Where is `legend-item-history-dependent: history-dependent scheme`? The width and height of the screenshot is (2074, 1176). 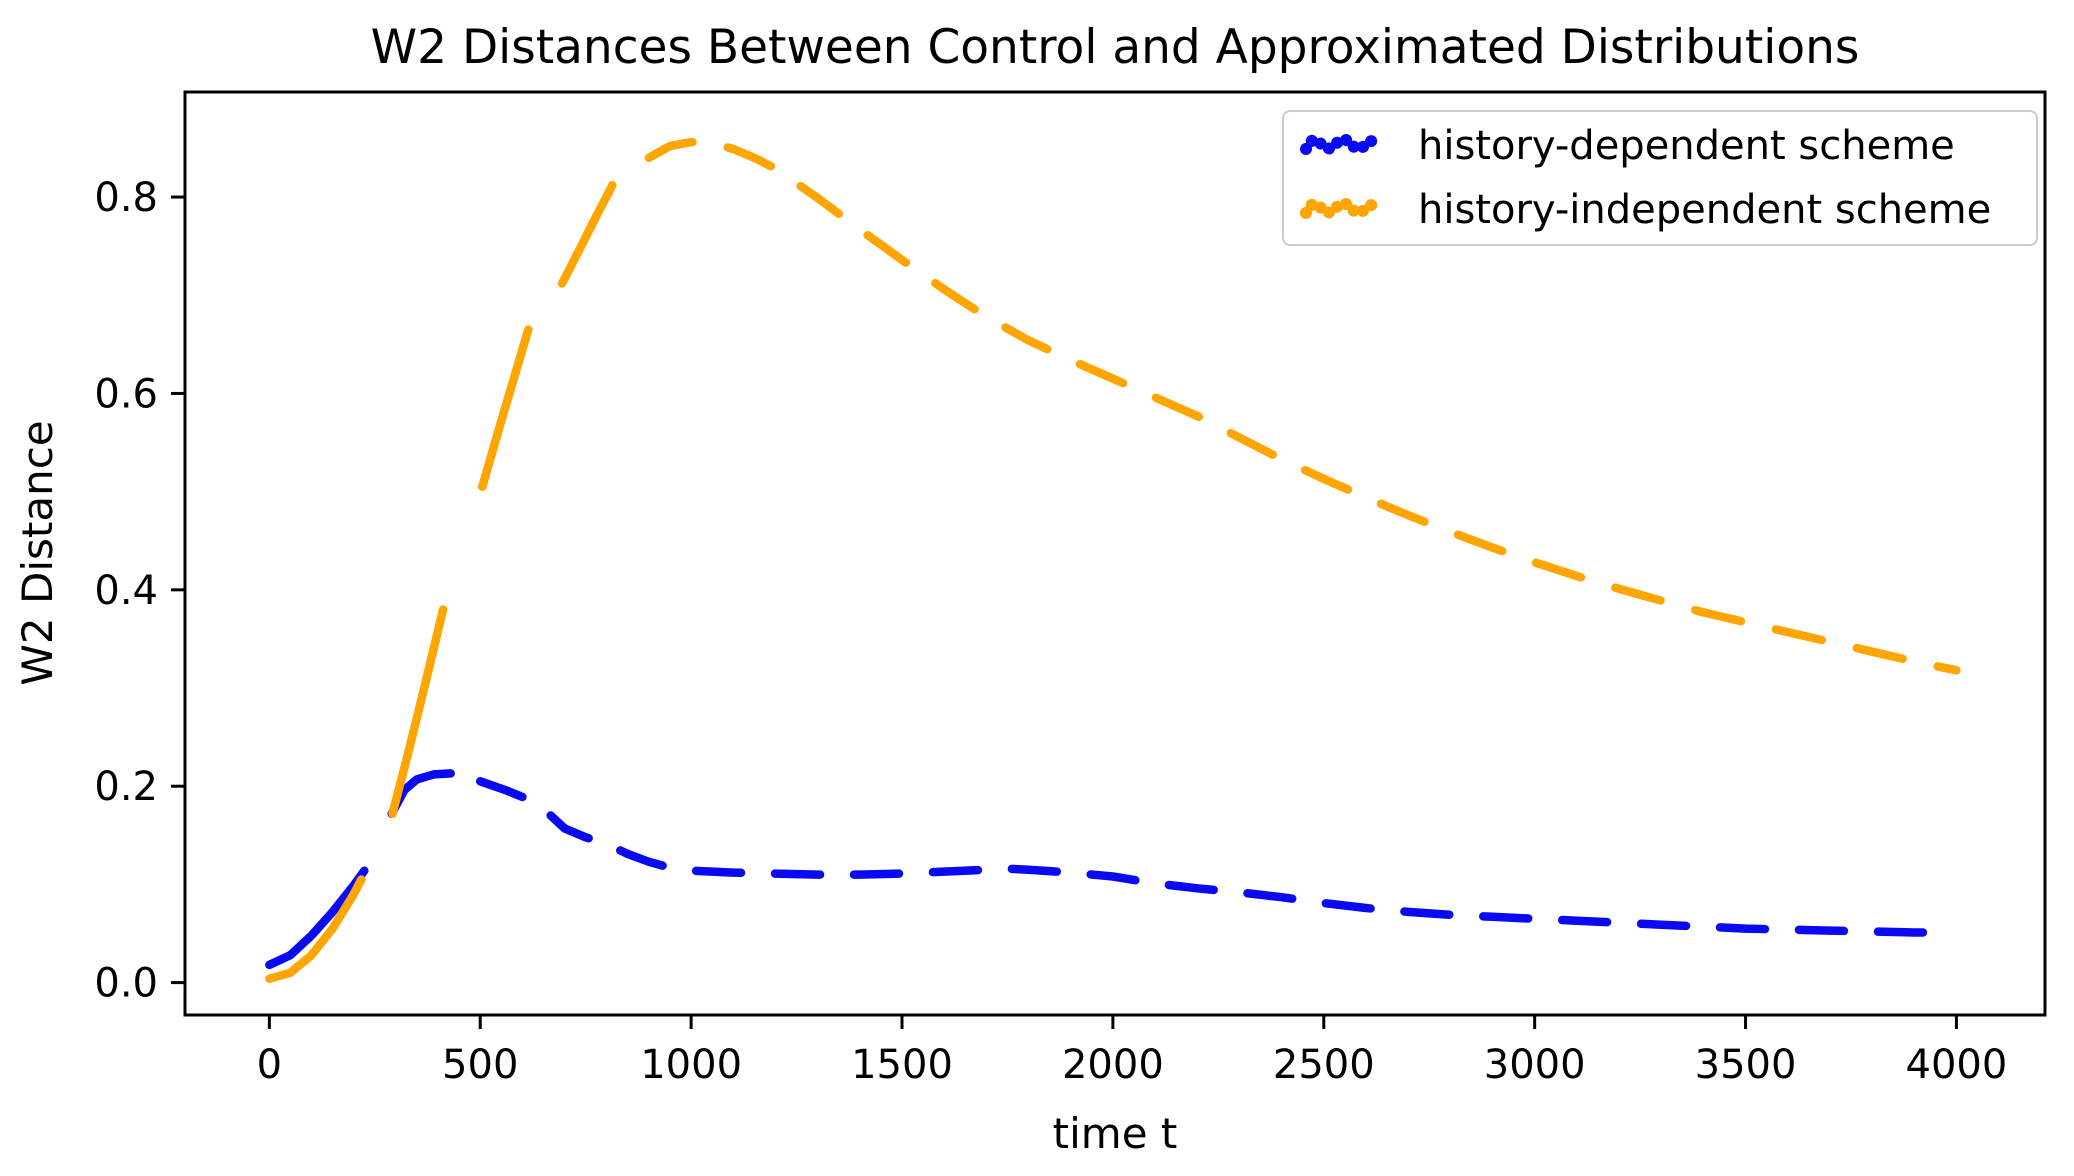
legend-item-history-dependent: history-dependent scheme is located at coordinates (1660, 146).